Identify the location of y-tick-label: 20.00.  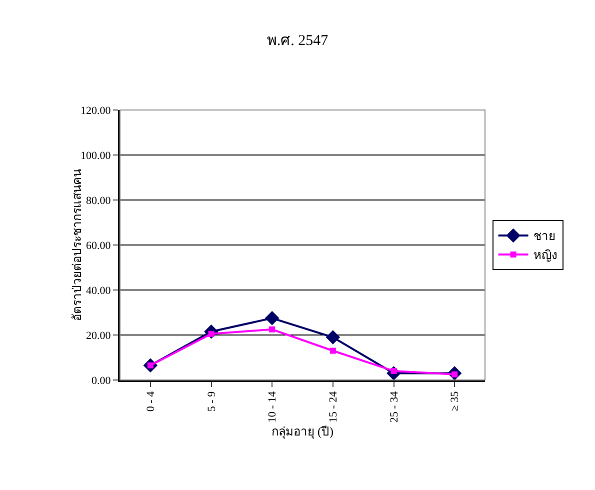
(99, 336).